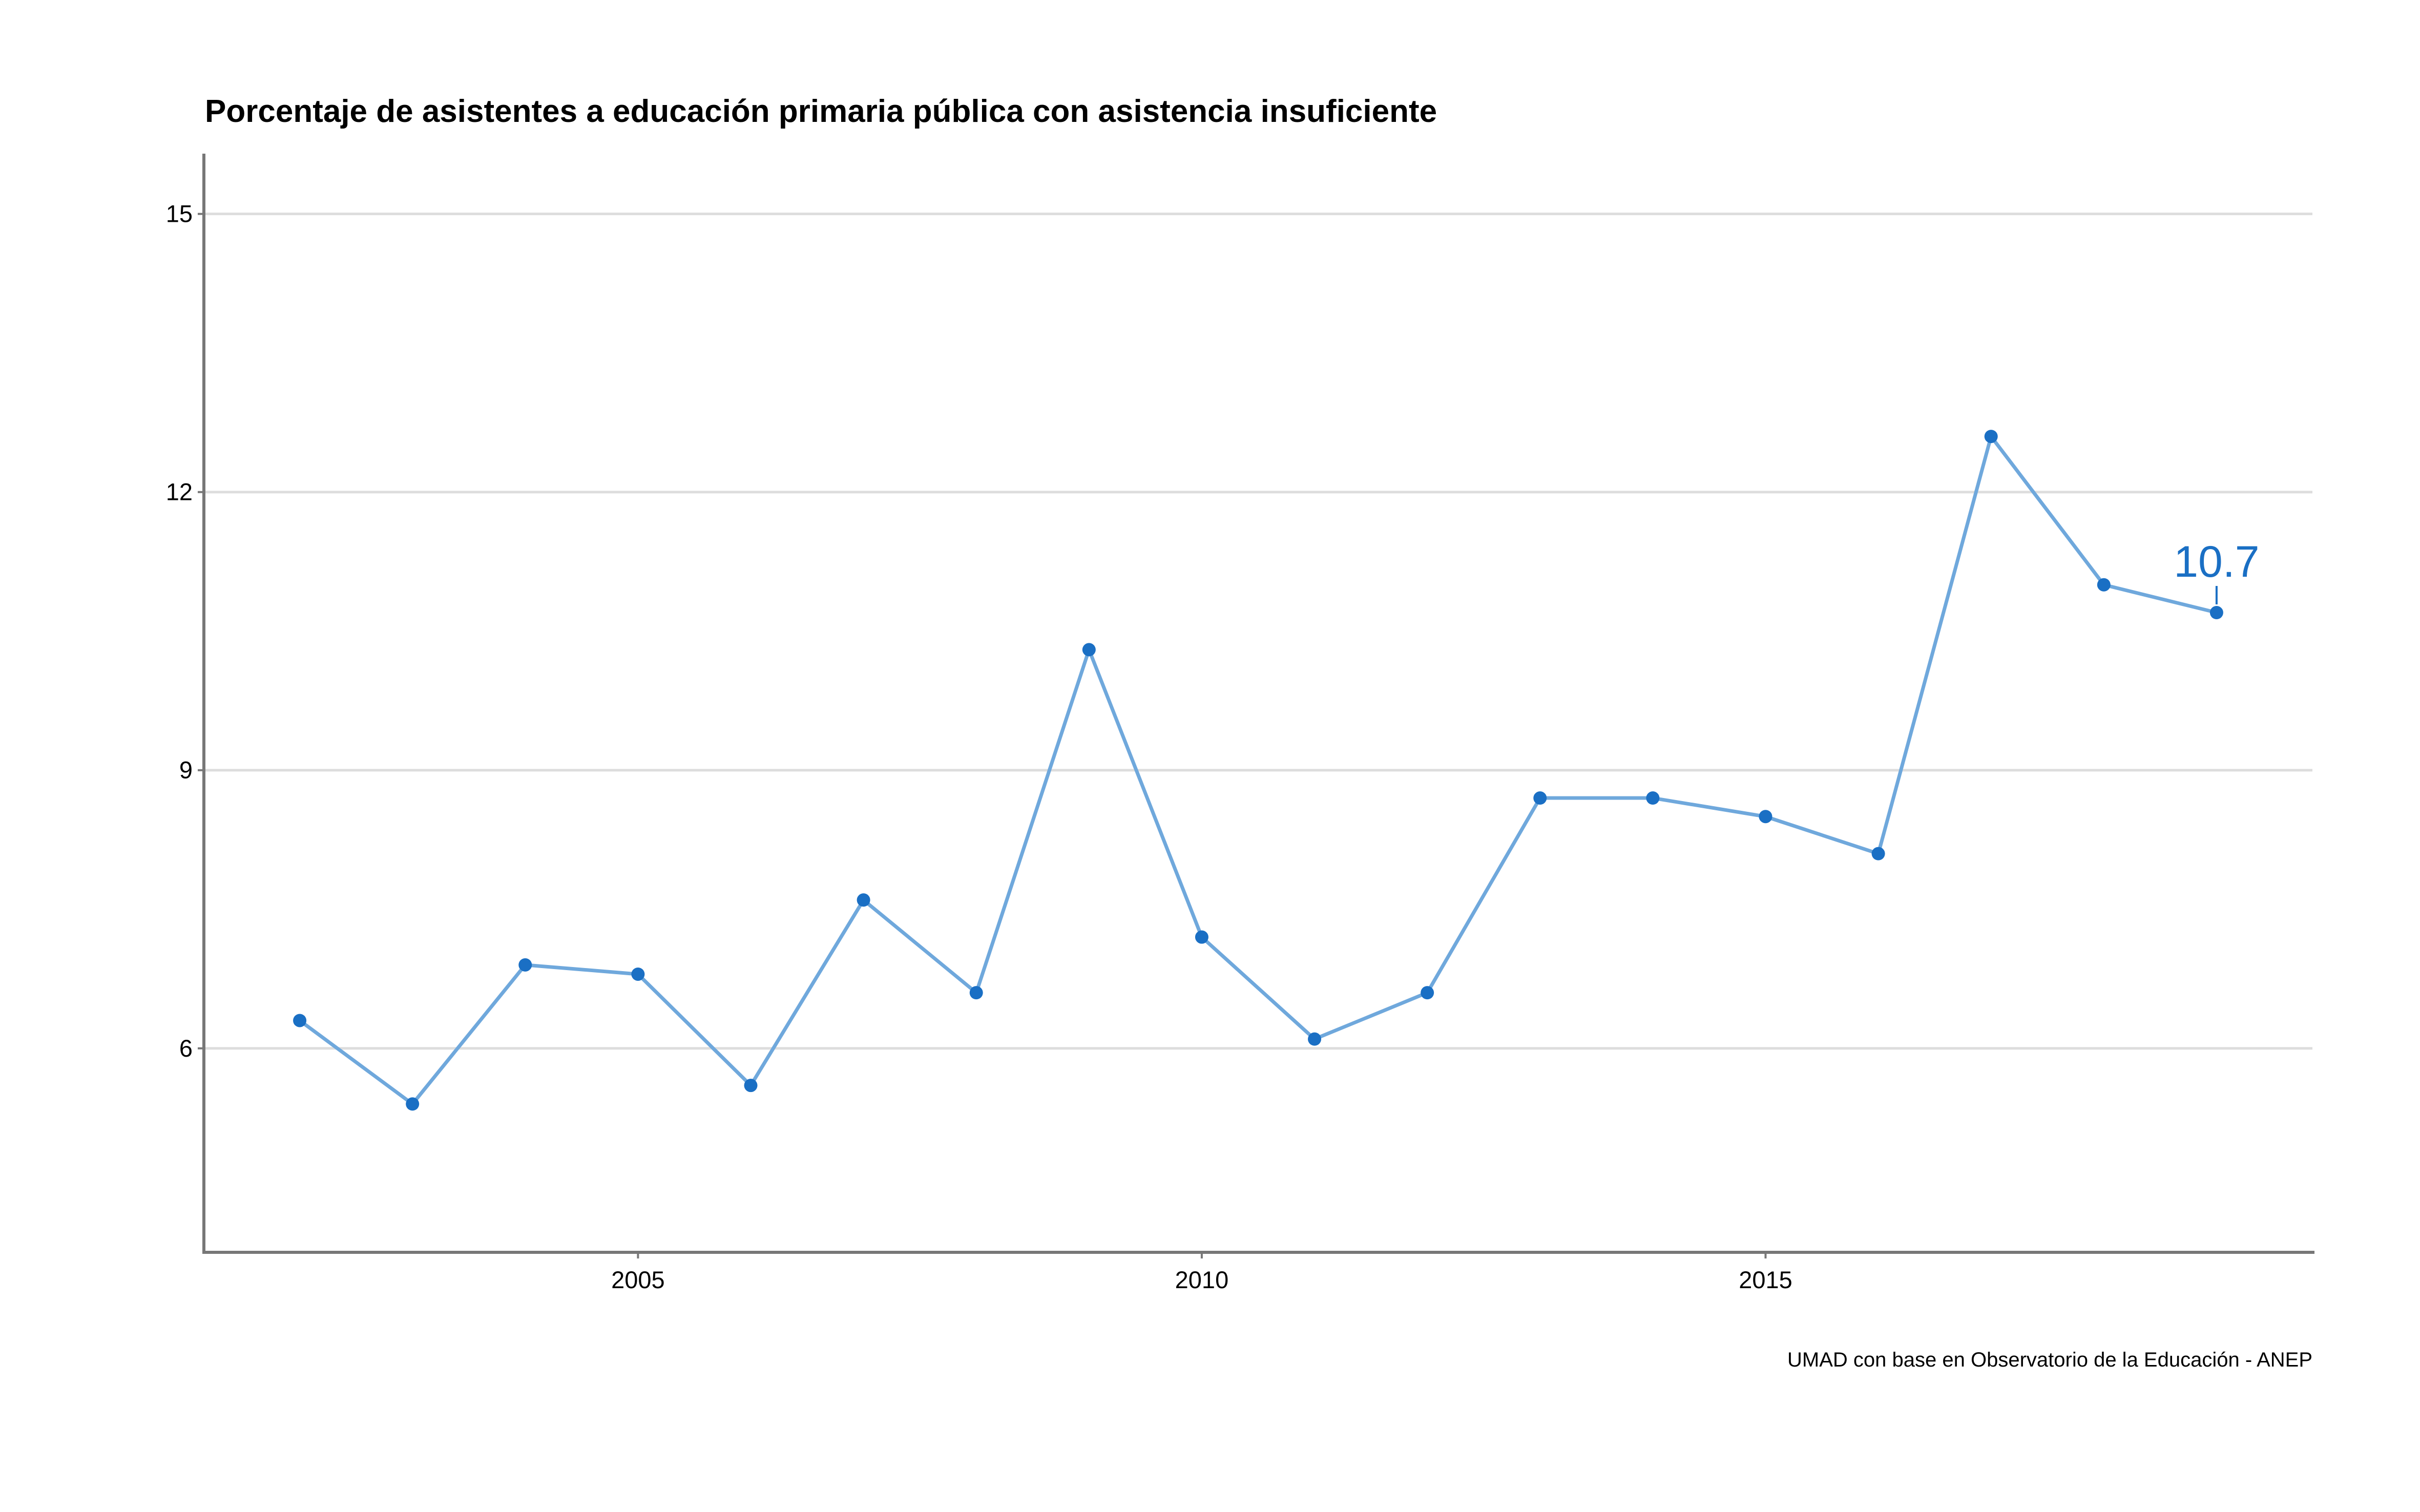 Image resolution: width=2420 pixels, height=1512 pixels. I want to click on data-point-2016, so click(1878, 853).